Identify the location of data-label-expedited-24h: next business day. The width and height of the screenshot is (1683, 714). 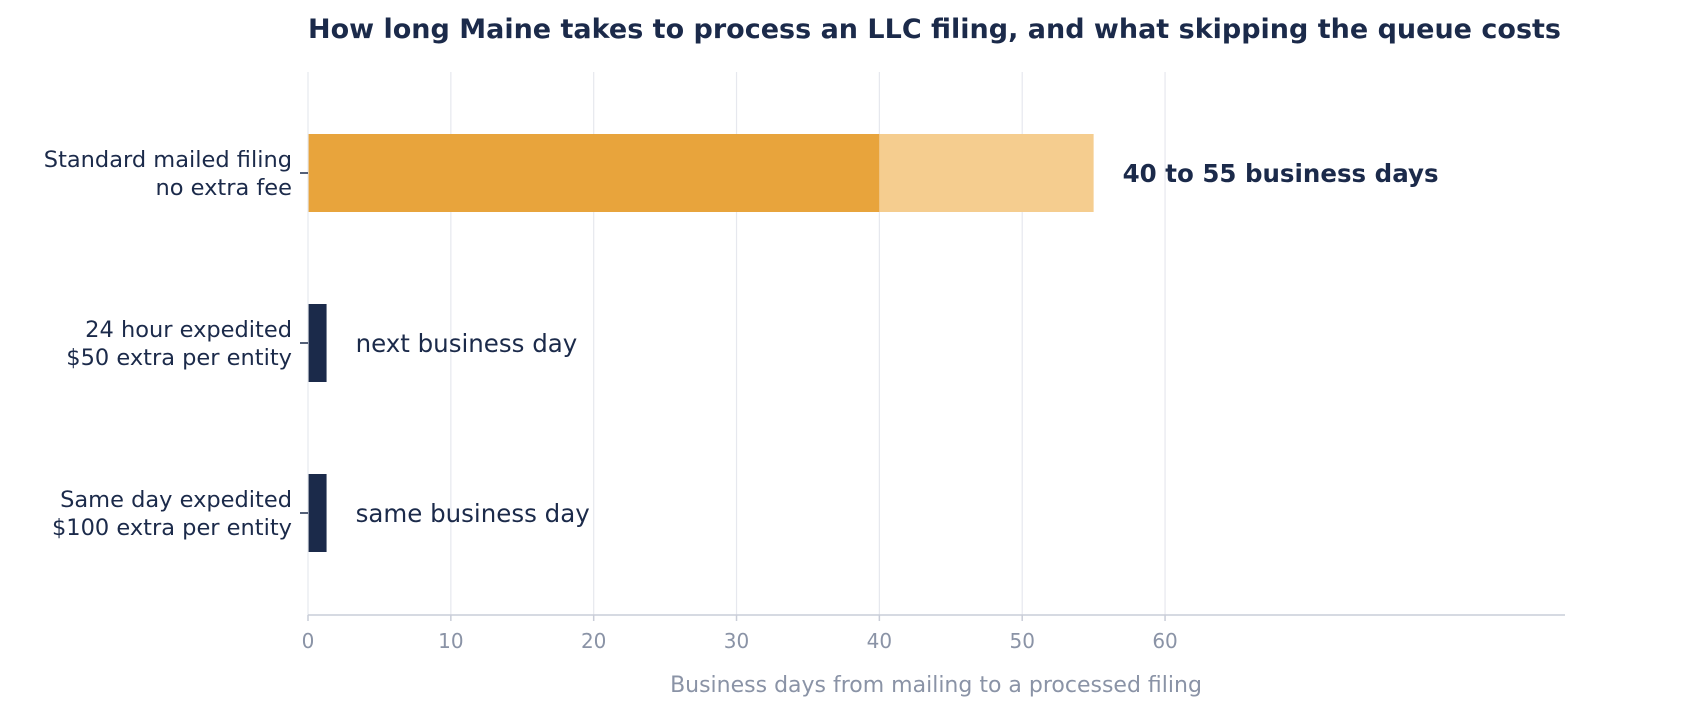
(467, 343).